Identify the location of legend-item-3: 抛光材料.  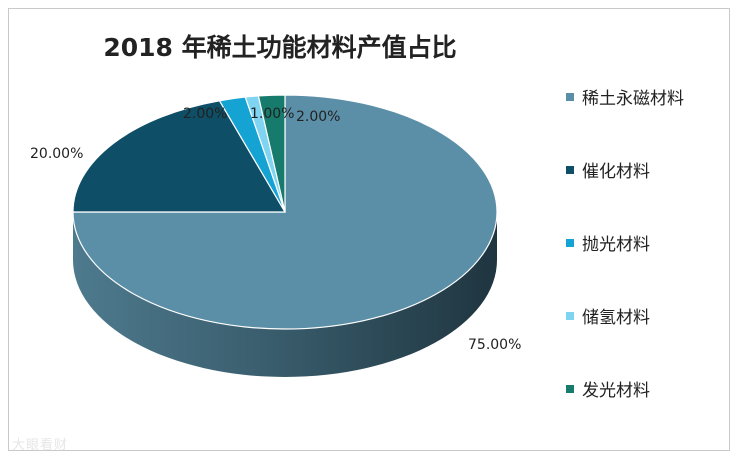
(608, 242).